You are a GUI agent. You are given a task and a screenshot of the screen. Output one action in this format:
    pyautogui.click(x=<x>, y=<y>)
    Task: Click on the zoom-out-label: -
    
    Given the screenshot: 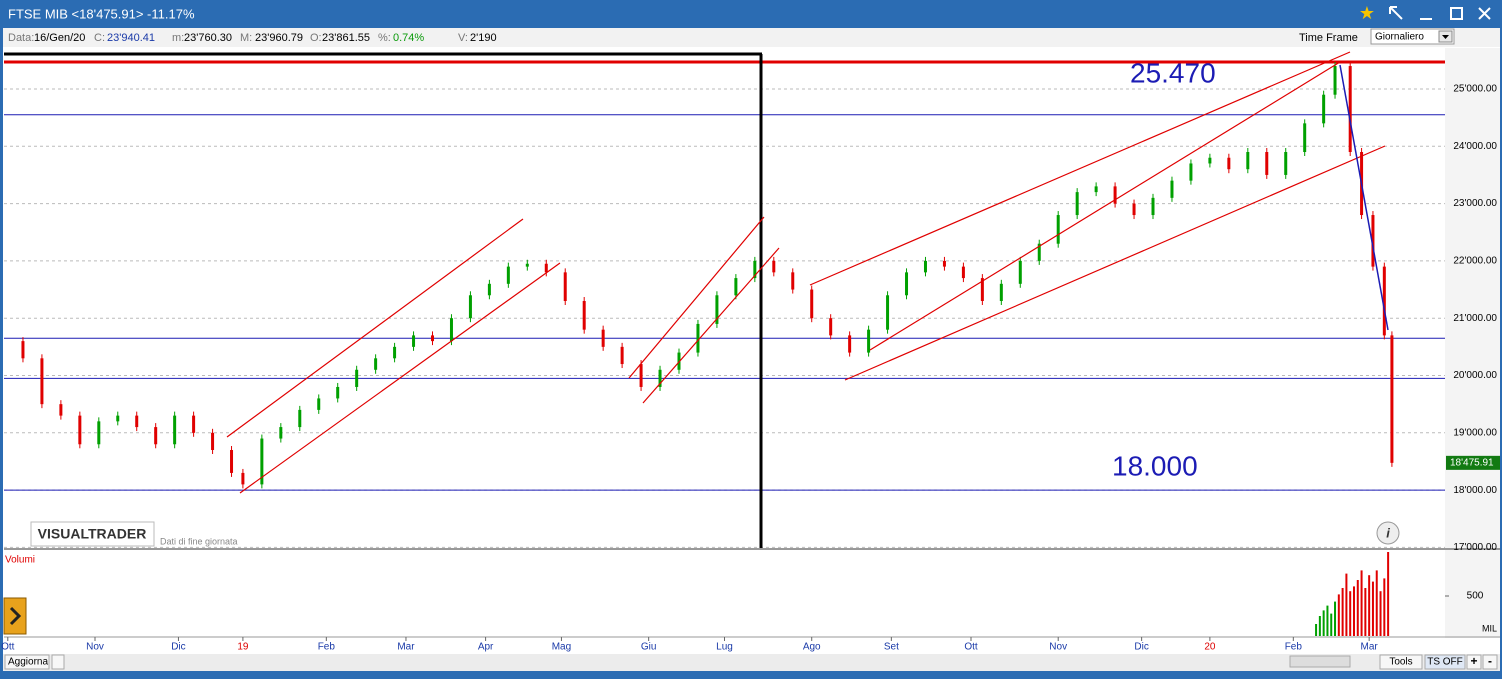 What is the action you would take?
    pyautogui.click(x=1490, y=661)
    